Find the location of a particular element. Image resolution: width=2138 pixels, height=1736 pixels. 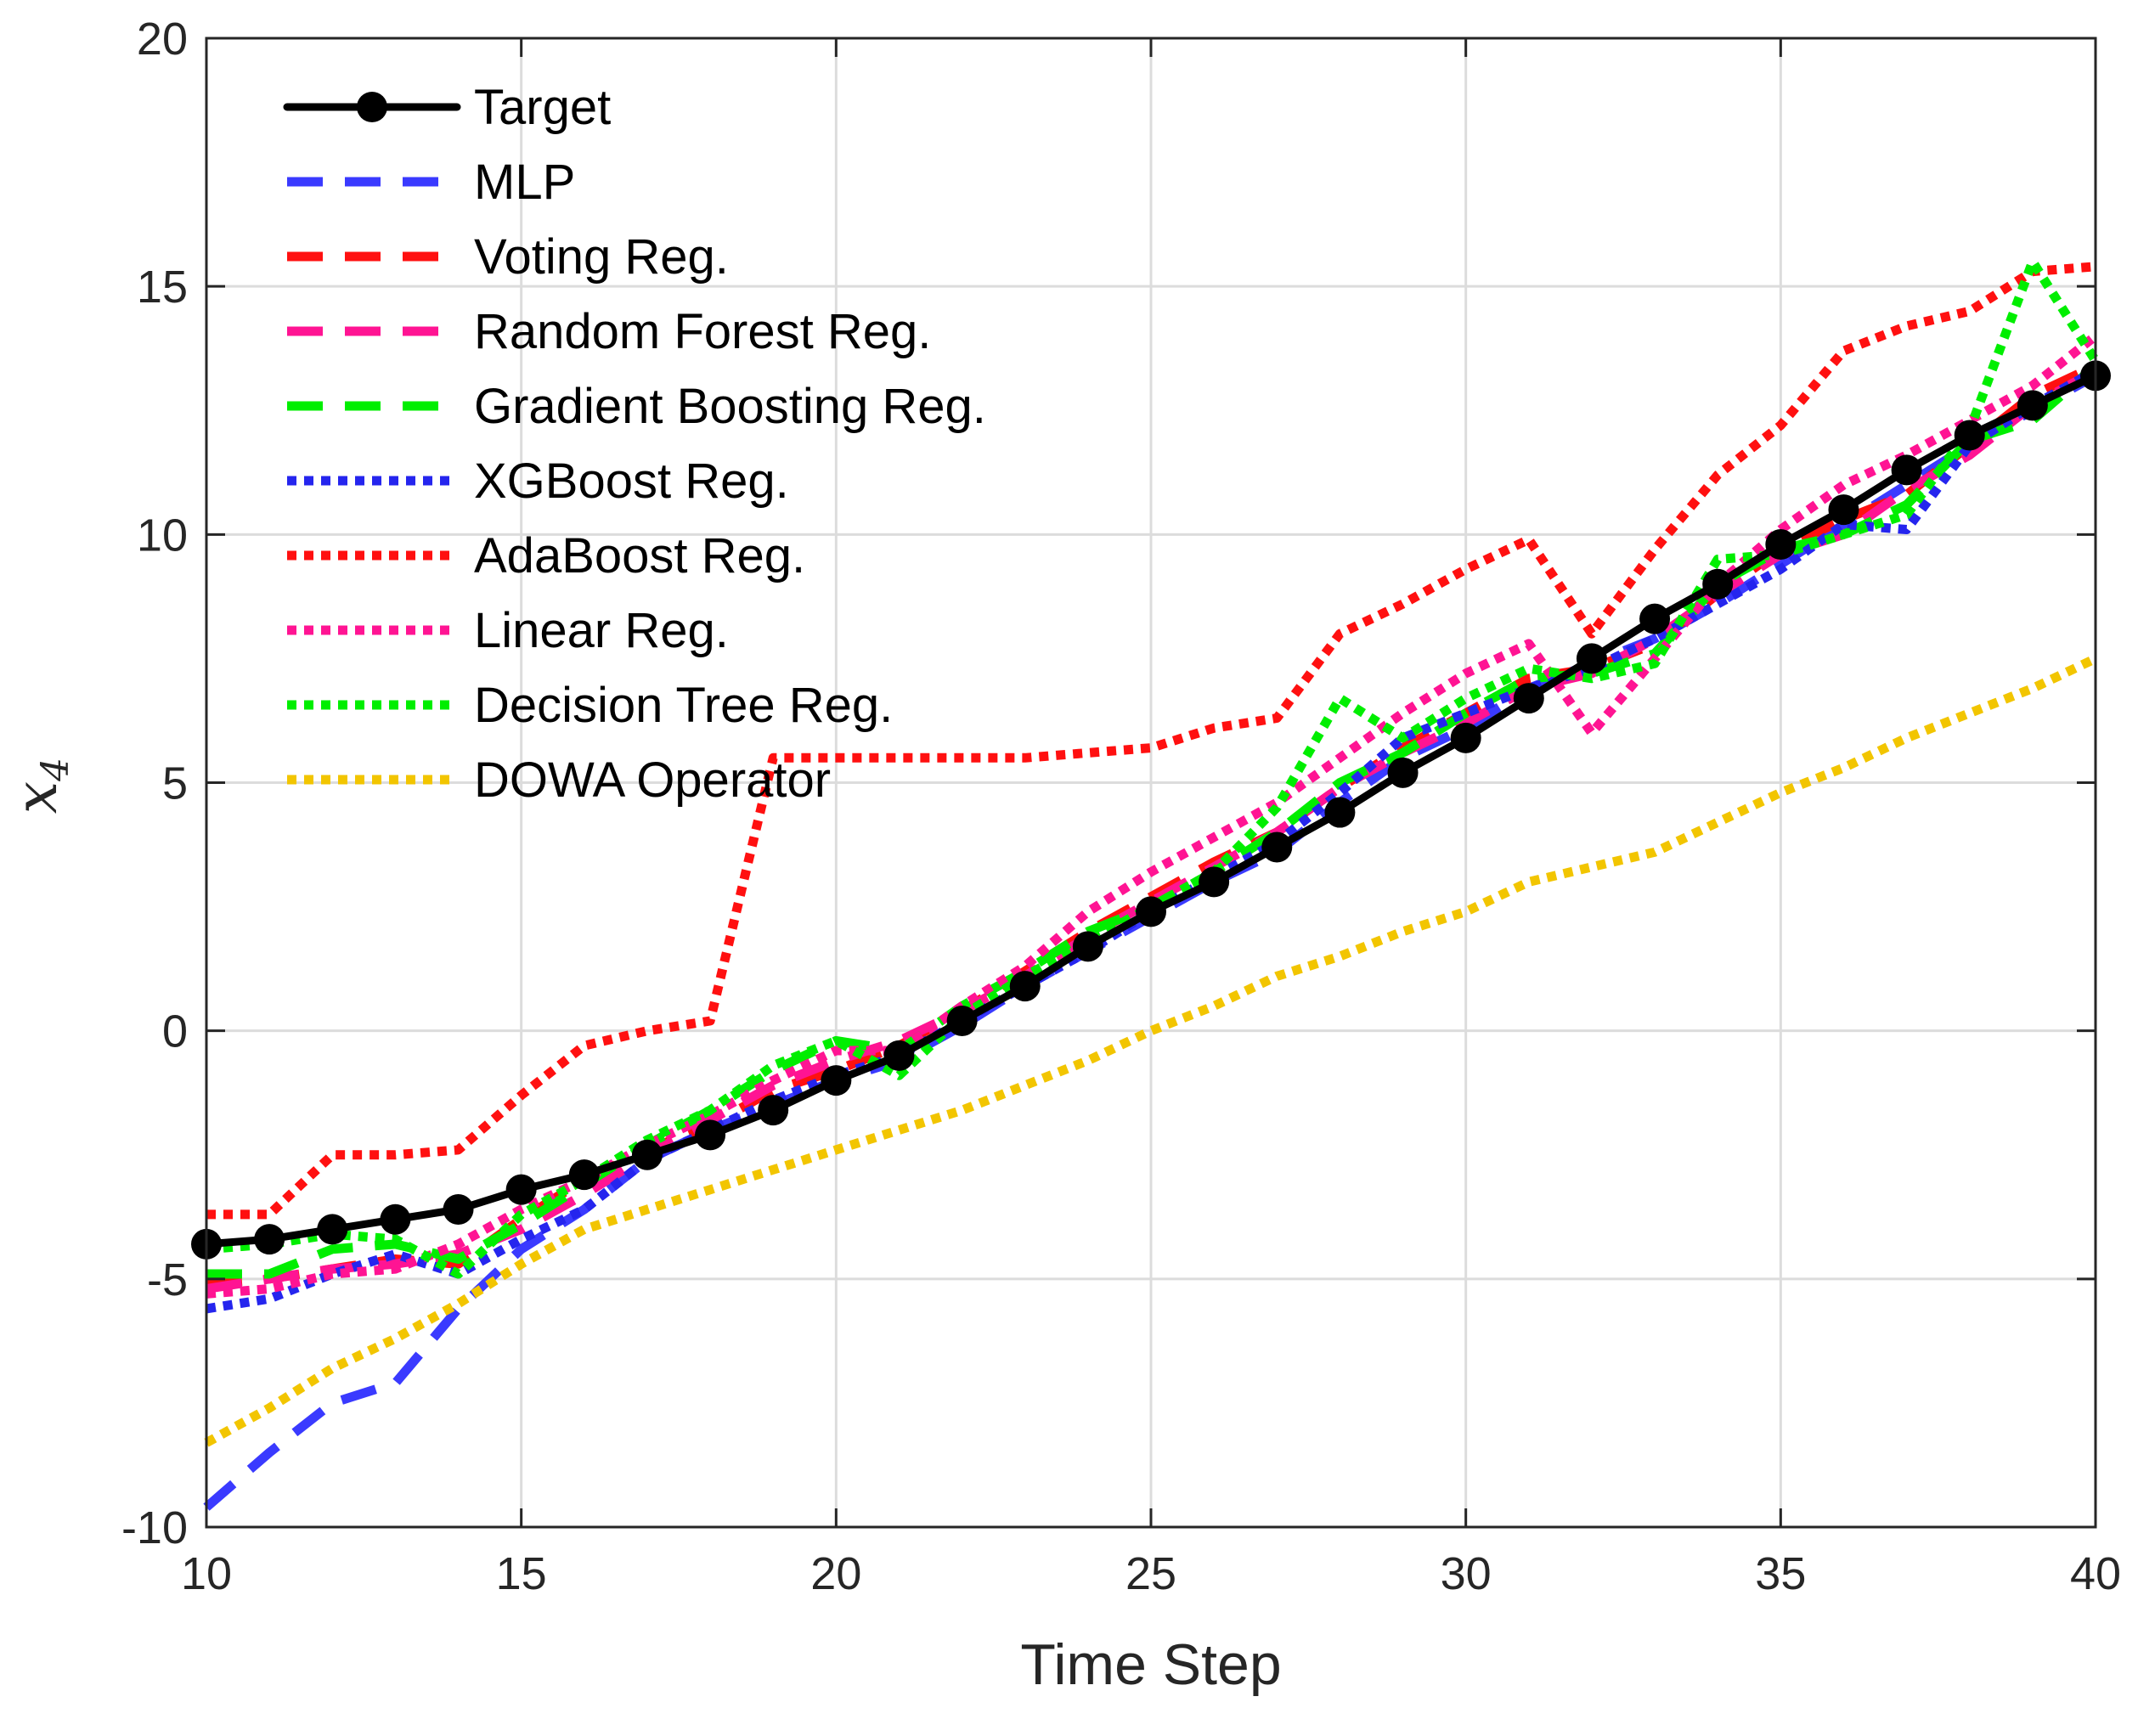

y-tick-label: 15 is located at coordinates (163, 287).